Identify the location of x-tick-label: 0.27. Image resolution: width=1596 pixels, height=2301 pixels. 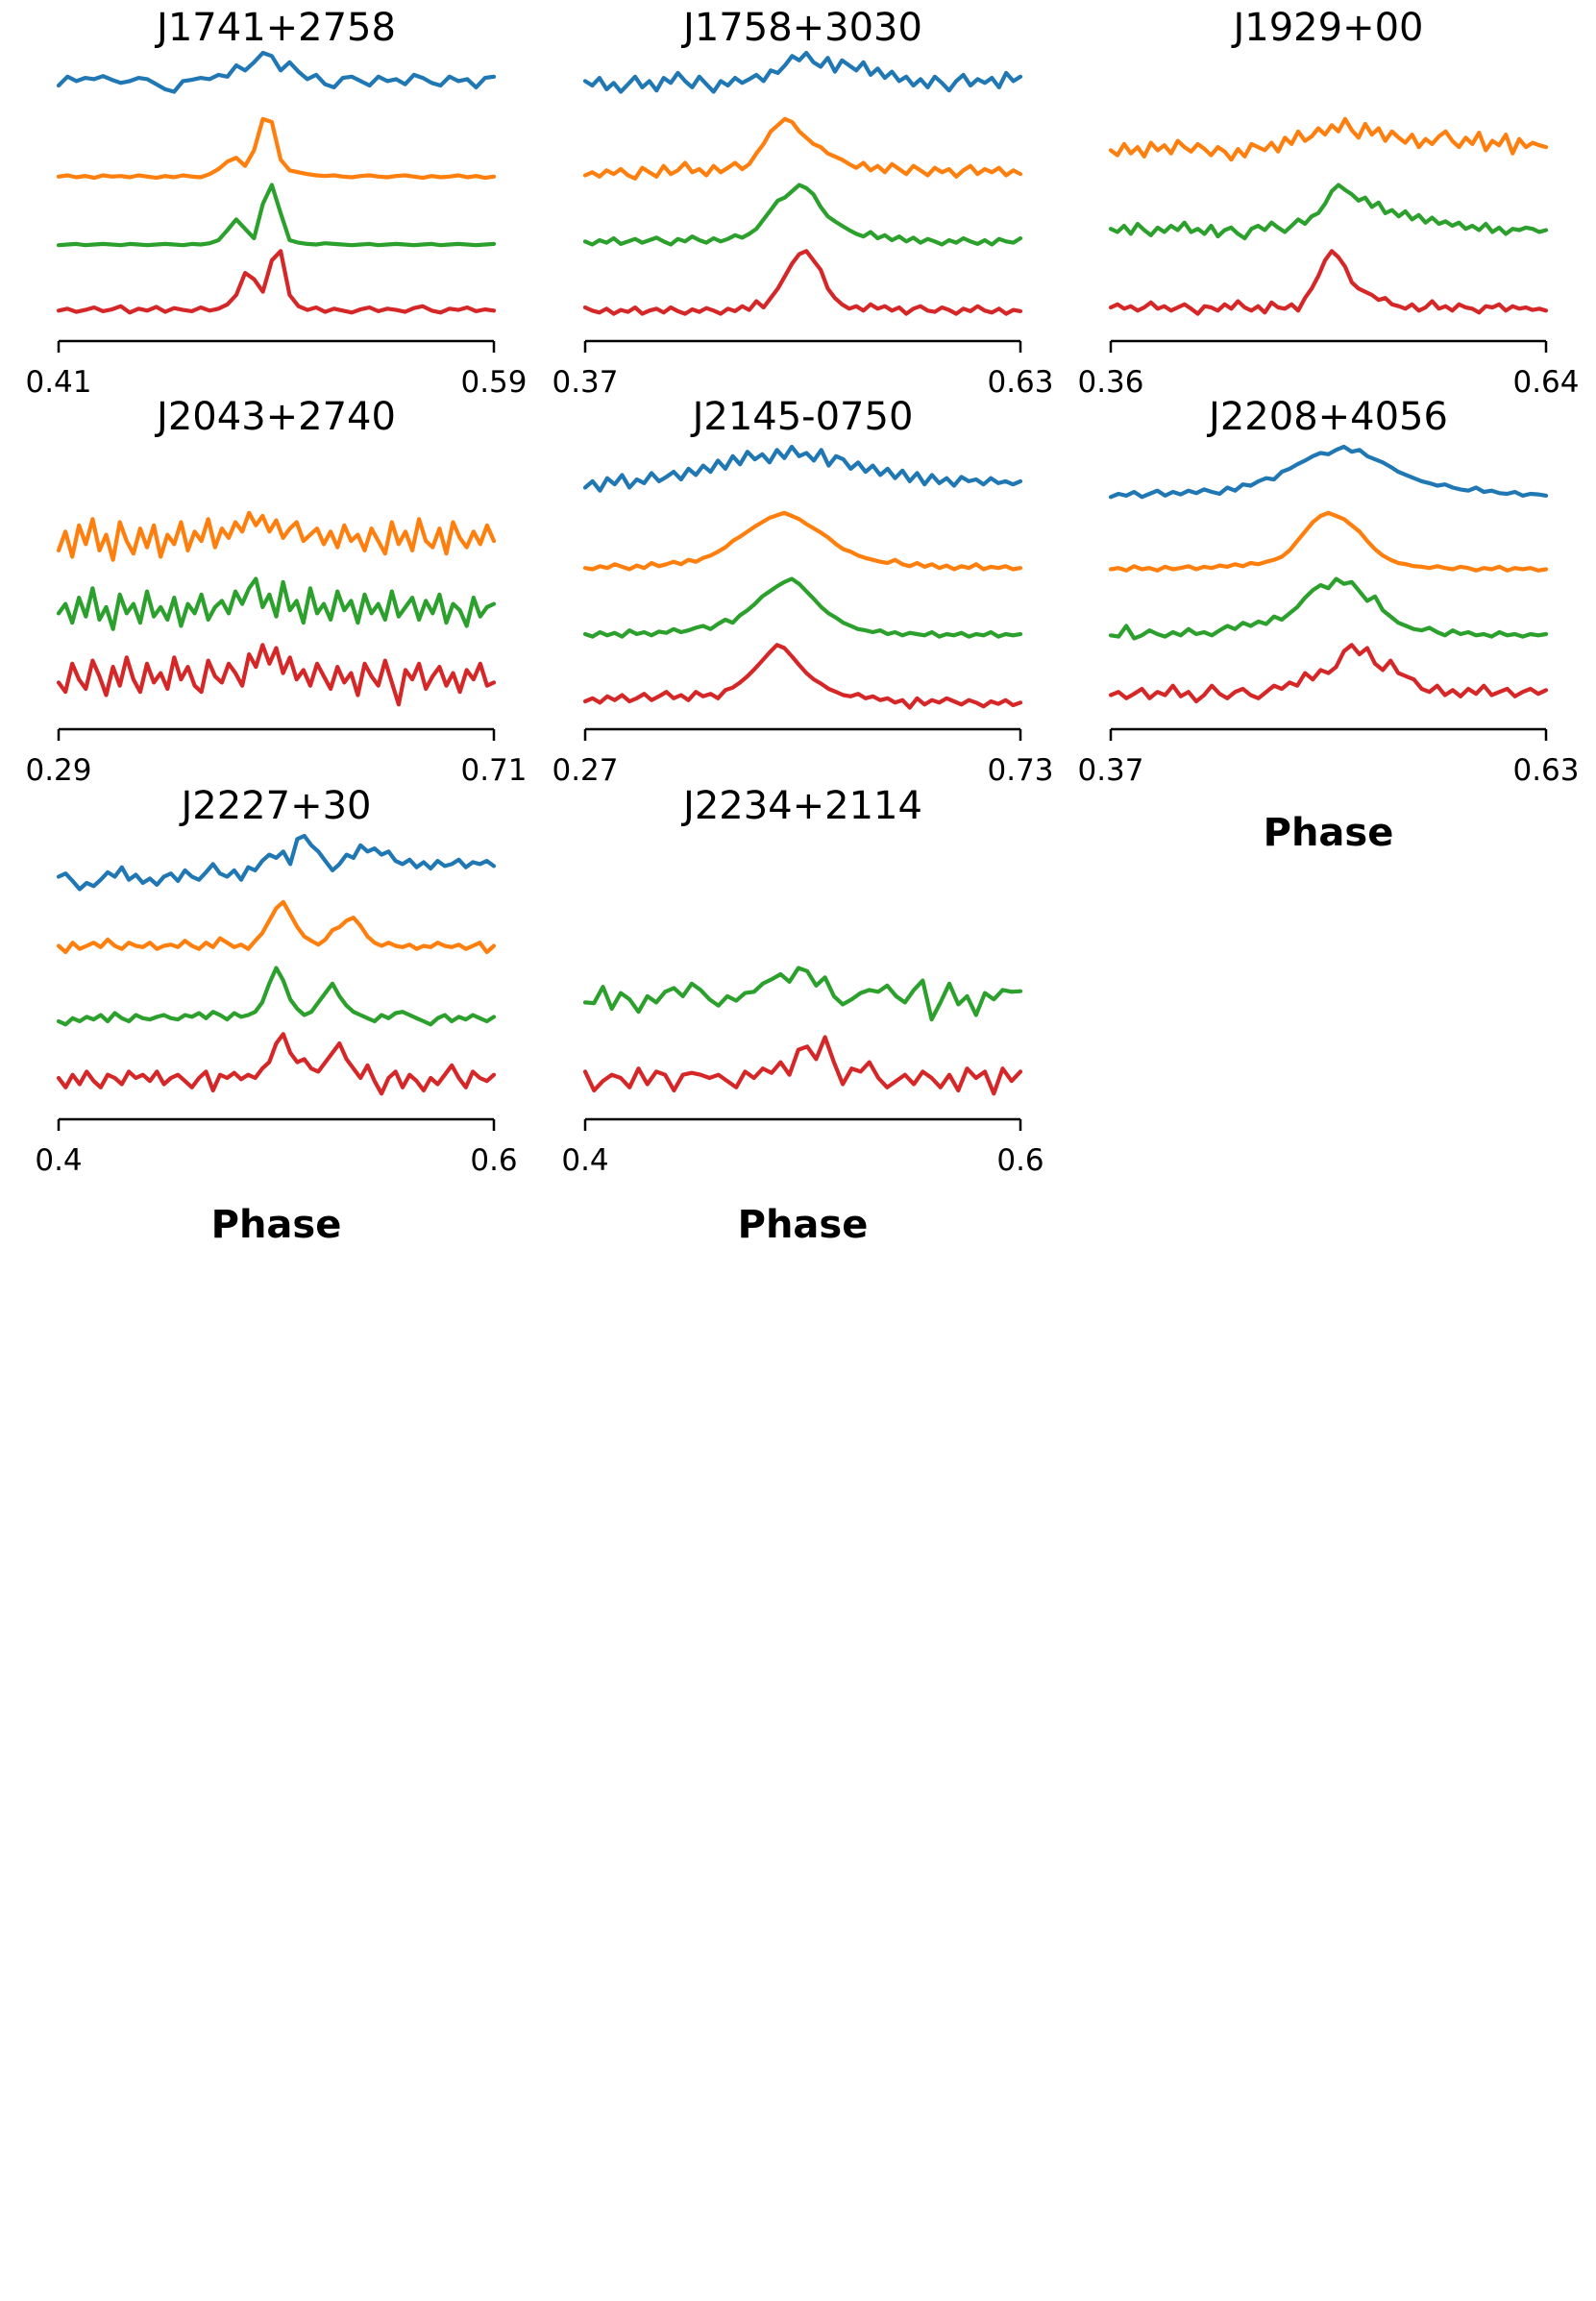
(585, 770).